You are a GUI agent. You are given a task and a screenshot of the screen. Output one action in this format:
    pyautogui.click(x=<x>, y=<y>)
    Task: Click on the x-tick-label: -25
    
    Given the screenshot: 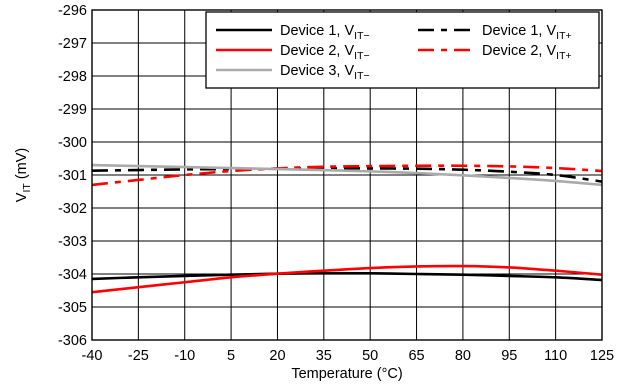 What is the action you would take?
    pyautogui.click(x=138, y=356)
    